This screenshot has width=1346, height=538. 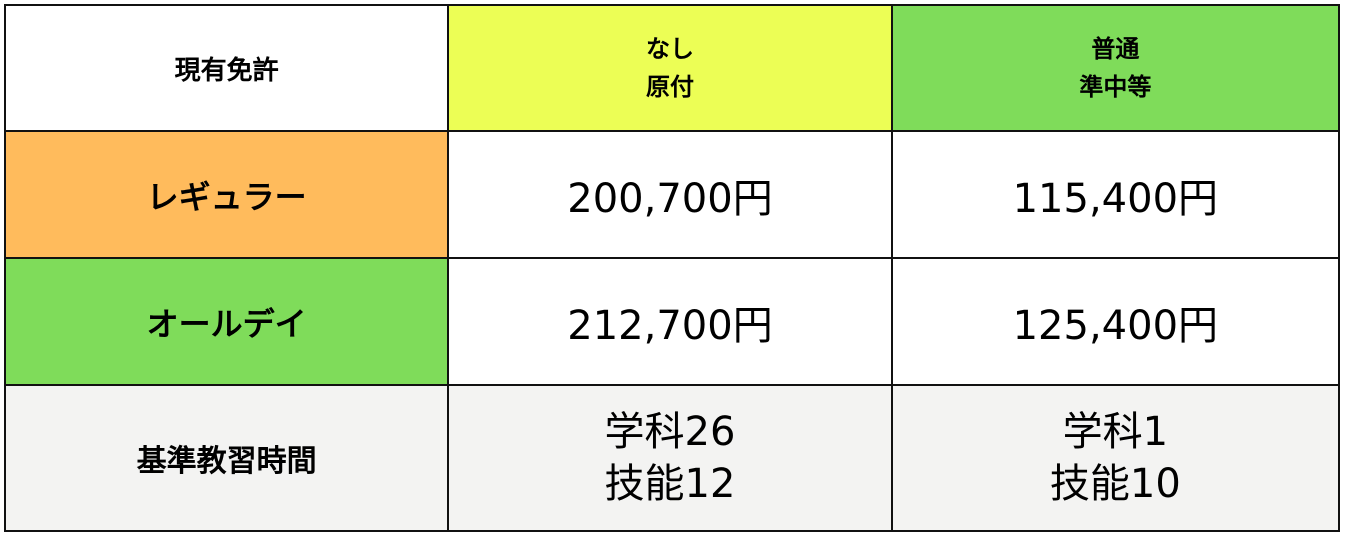 I want to click on row-label-allday: オールデイ, so click(x=226, y=321).